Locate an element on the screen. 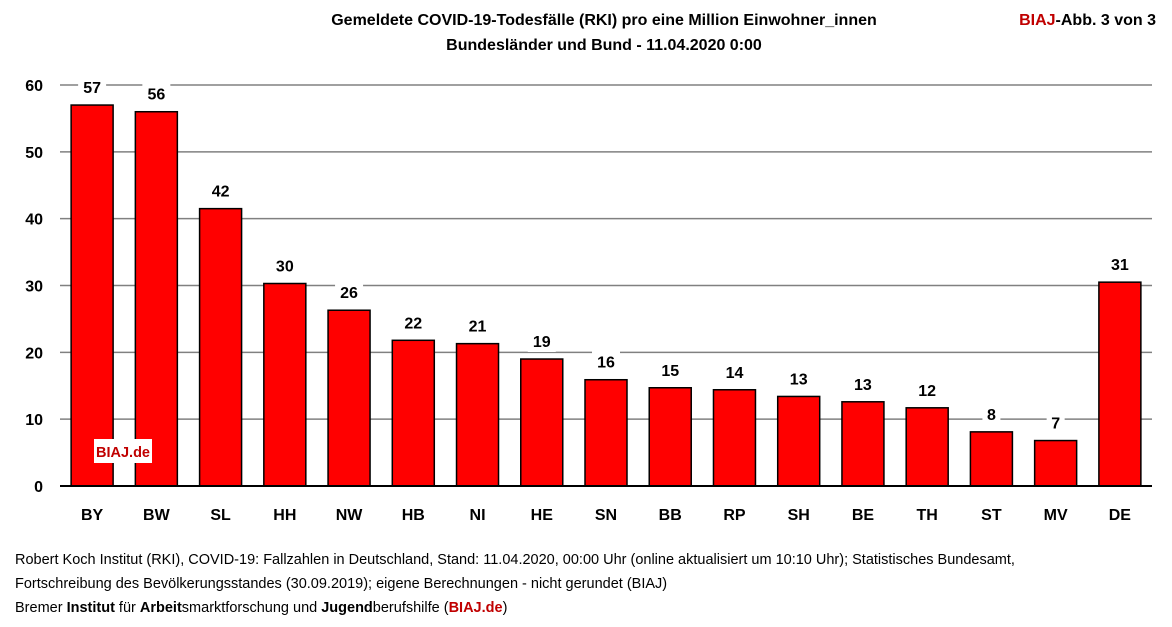 This screenshot has height=627, width=1172. x-tick-label: HH is located at coordinates (284, 515).